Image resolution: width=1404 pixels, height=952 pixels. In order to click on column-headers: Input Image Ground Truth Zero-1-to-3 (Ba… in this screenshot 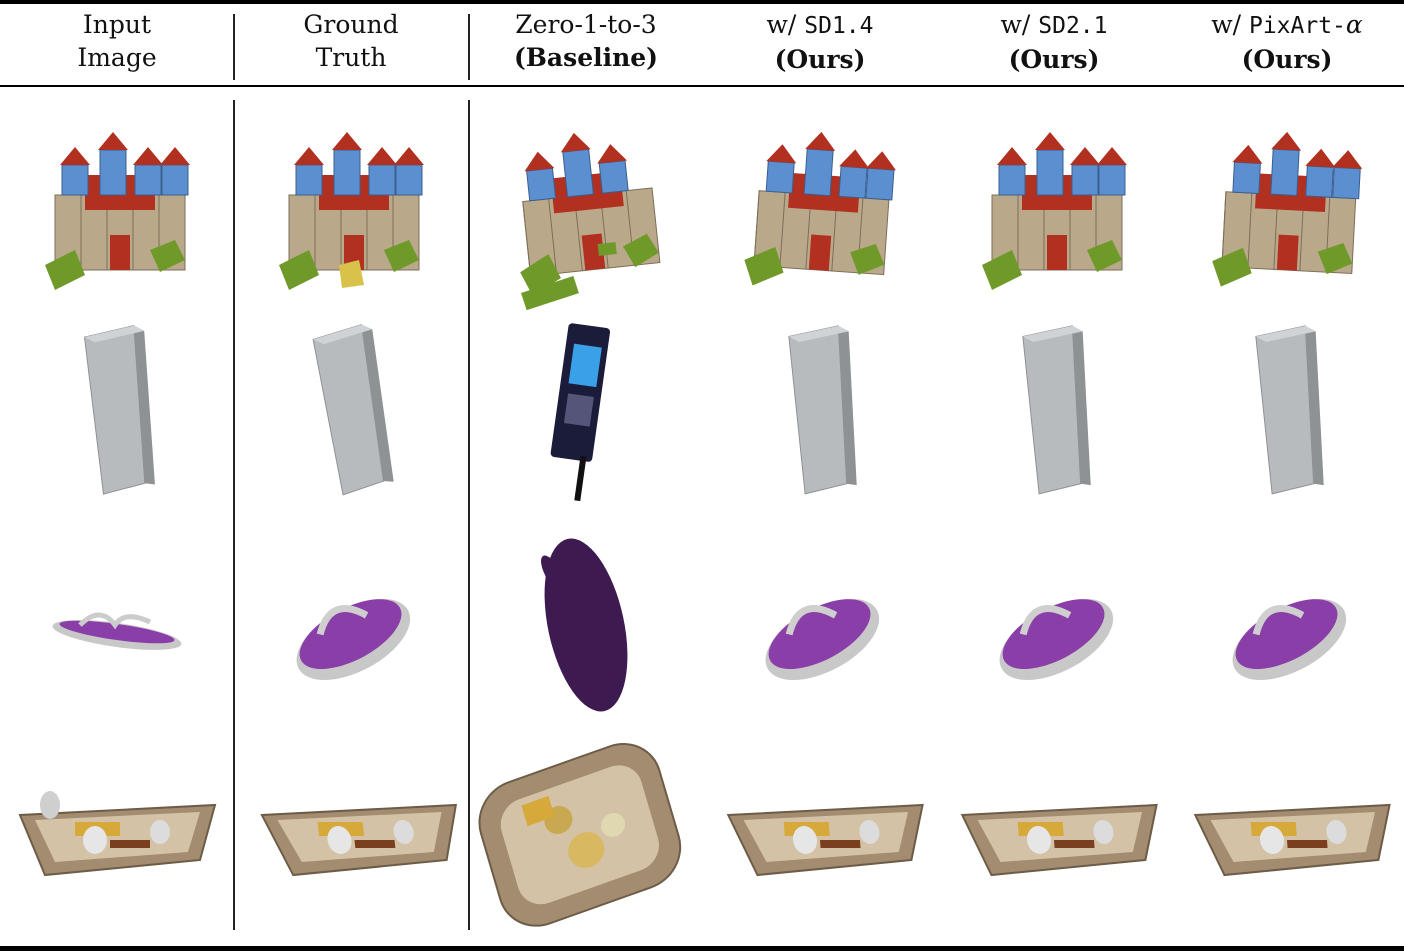, I will do `click(702, 46)`.